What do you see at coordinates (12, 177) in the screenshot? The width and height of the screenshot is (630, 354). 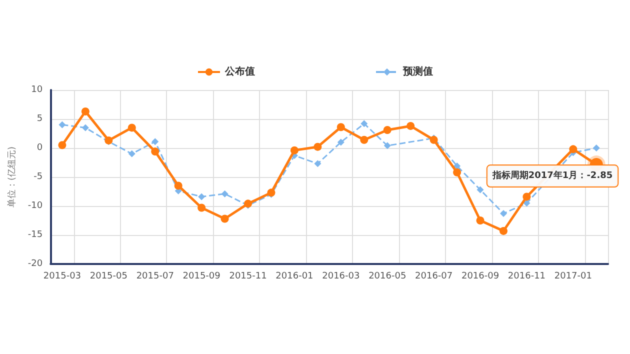 I see `y-axis-title: 单位：(亿纽元)` at bounding box center [12, 177].